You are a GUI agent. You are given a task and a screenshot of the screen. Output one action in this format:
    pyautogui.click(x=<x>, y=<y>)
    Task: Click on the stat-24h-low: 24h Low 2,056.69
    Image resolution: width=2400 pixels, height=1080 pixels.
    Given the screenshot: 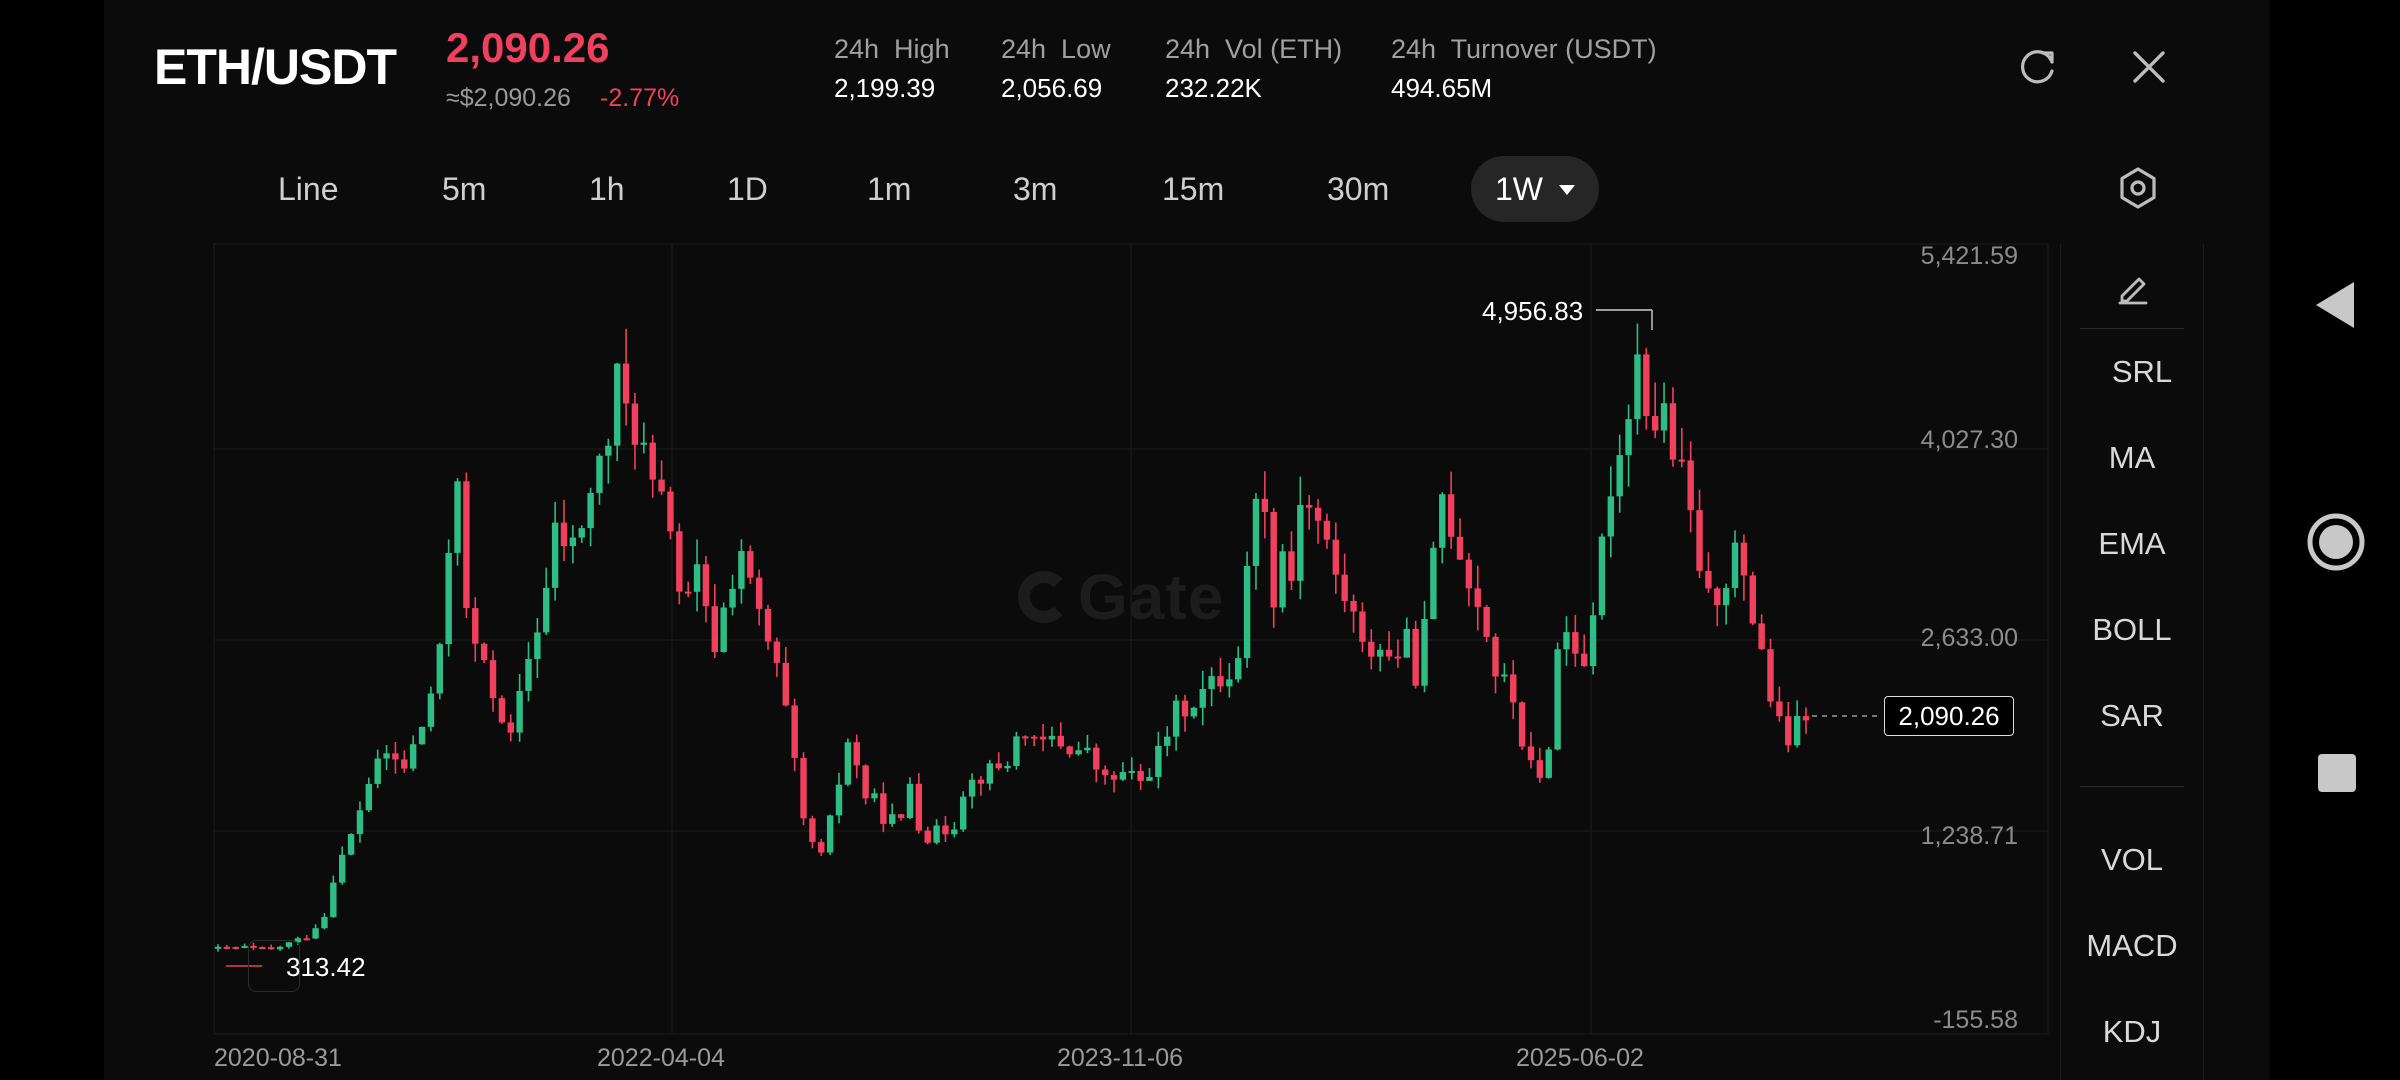 What is the action you would take?
    pyautogui.click(x=1056, y=69)
    